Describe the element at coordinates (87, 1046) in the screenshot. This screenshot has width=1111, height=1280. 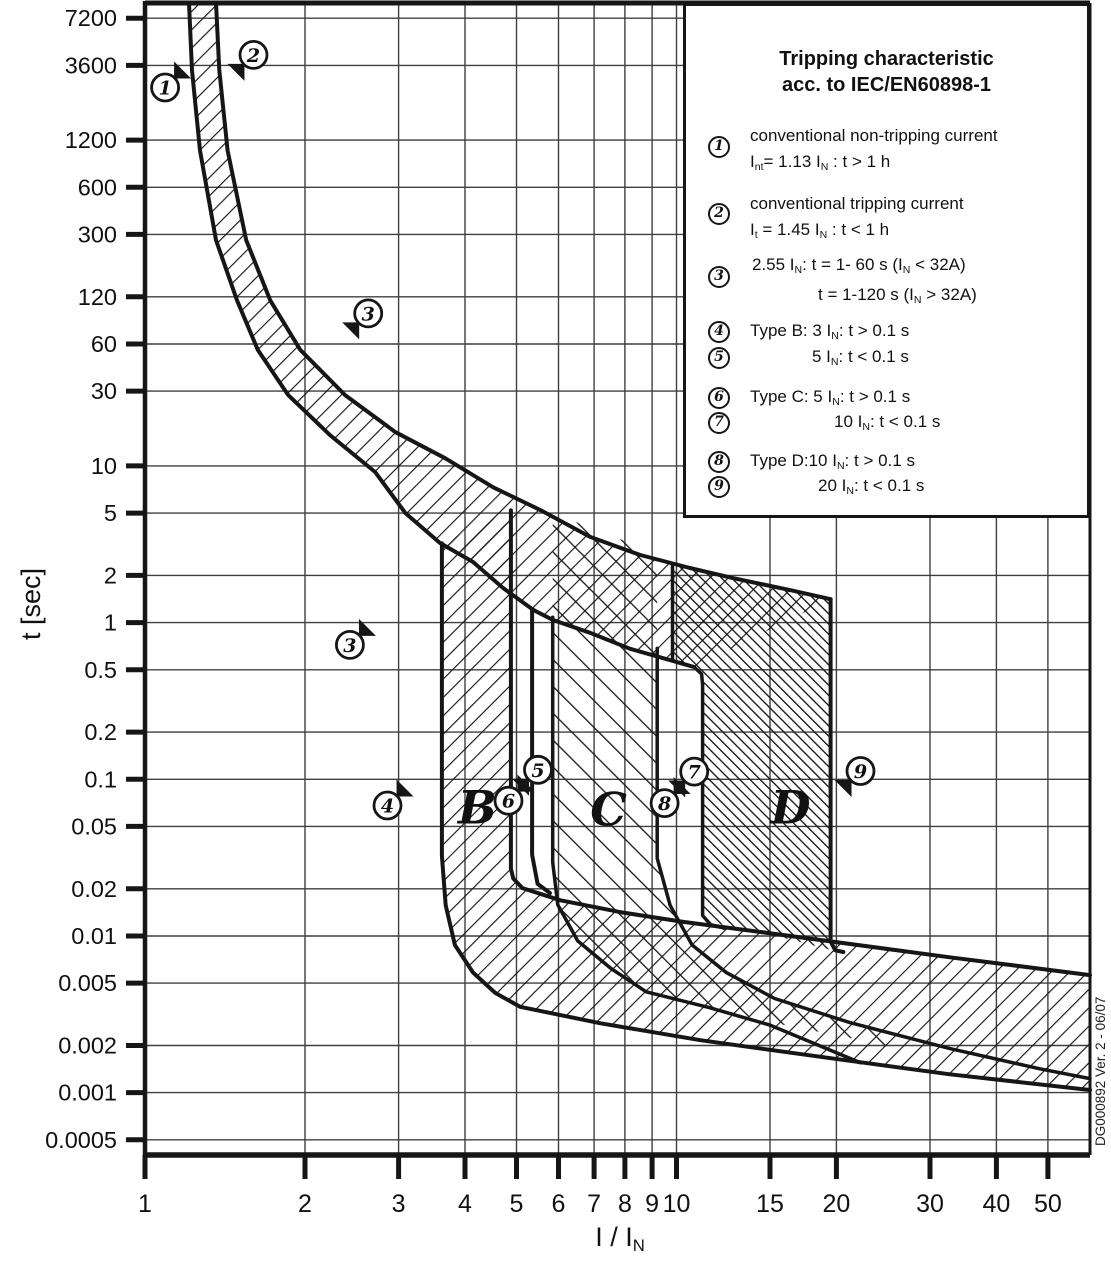
I see `y-tick-label: 0.002` at that location.